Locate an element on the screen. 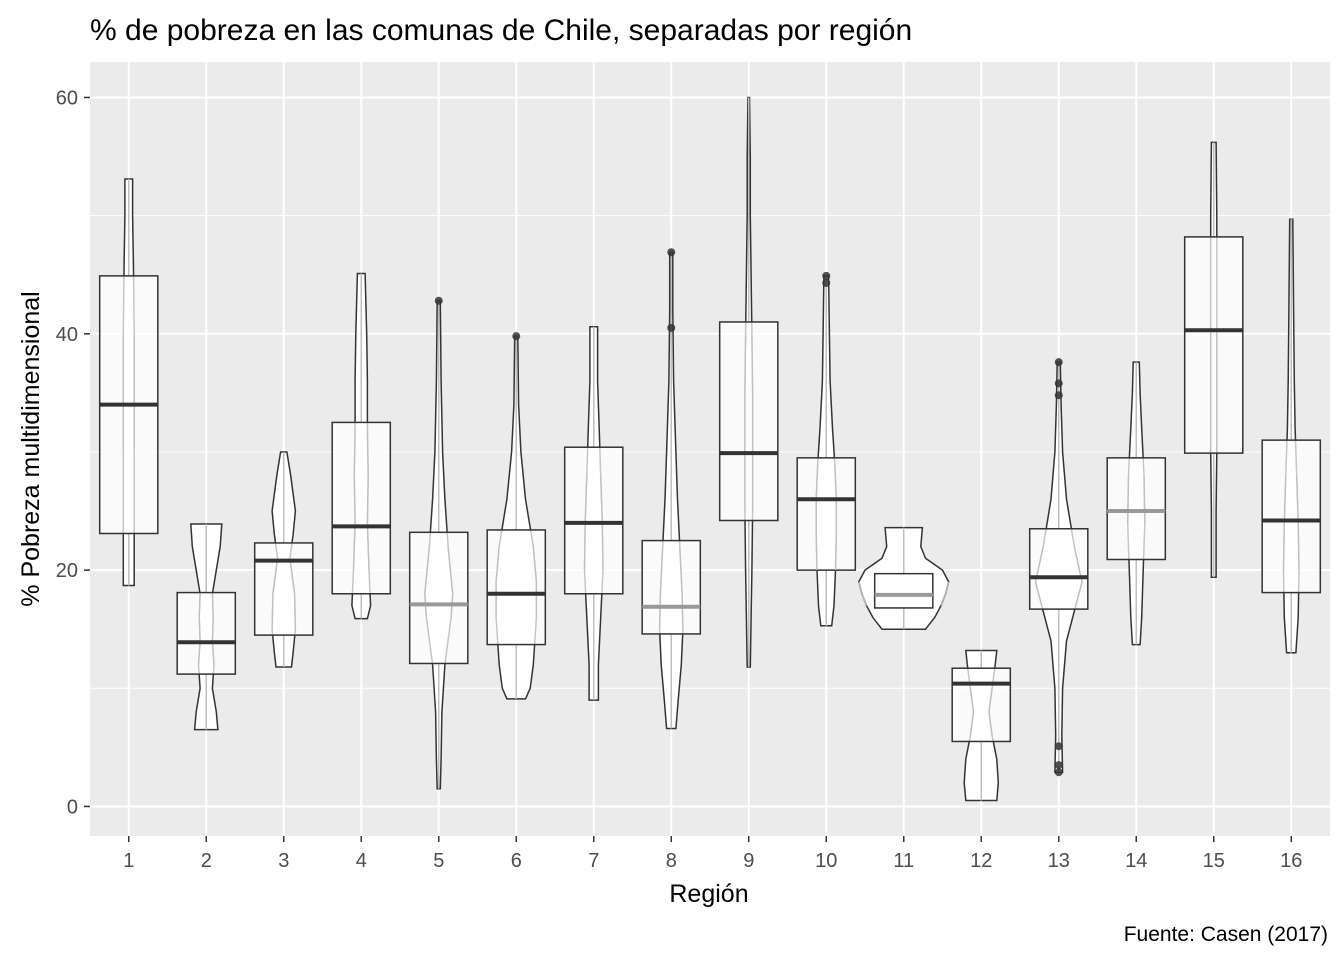 The image size is (1344, 960). x-axis-title: Región is located at coordinates (708, 894).